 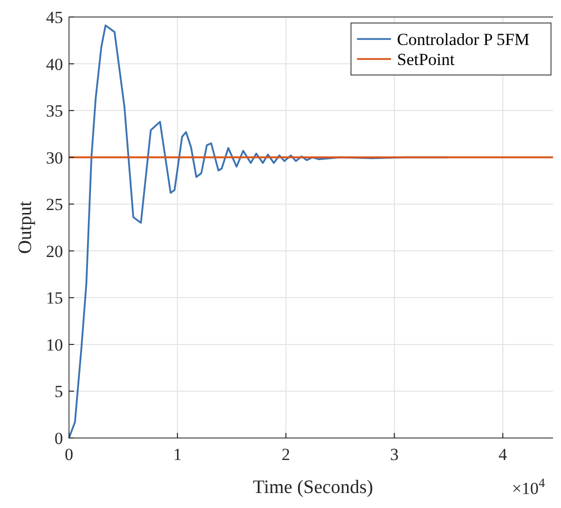 I want to click on x-tick-label: 4, so click(x=503, y=454).